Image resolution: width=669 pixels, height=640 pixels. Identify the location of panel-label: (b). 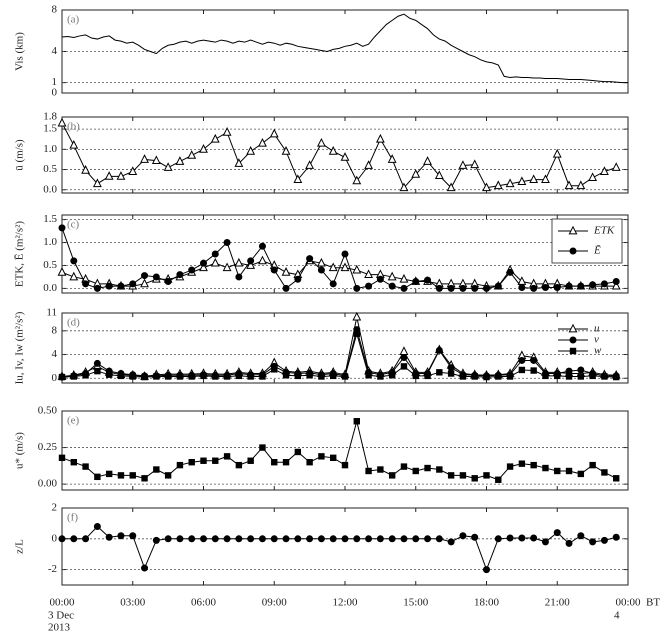
(73, 127).